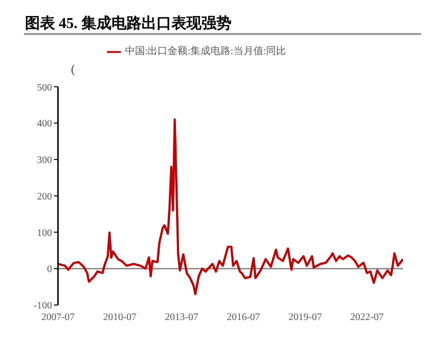  Describe the element at coordinates (367, 318) in the screenshot. I see `x-tick-label: 2022-07` at that location.